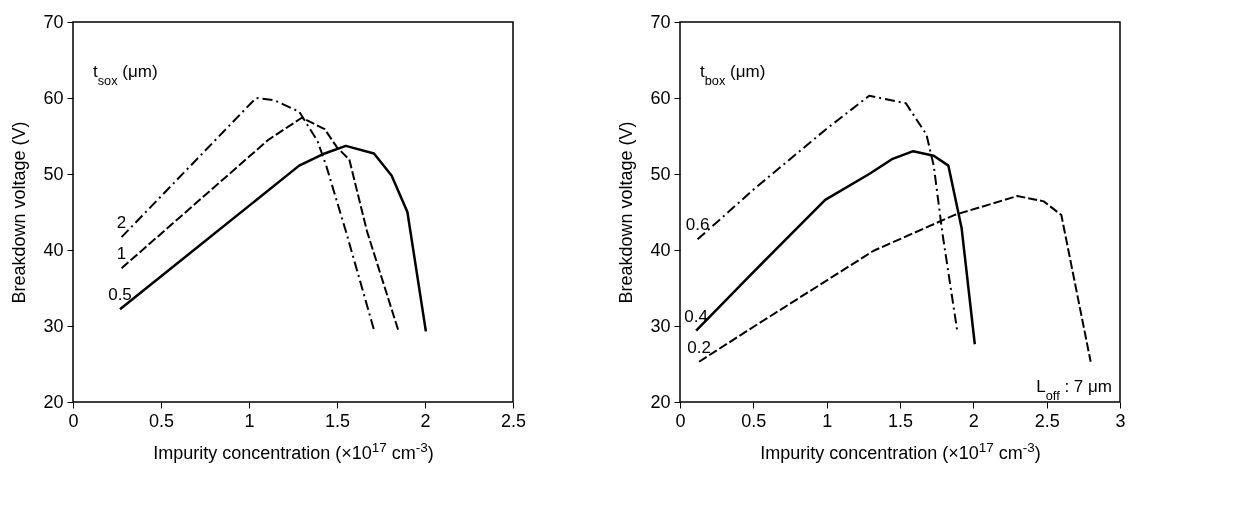 The width and height of the screenshot is (1237, 522). What do you see at coordinates (125, 75) in the screenshot?
I see `legend-title: t$_{sox}$ (μm)` at bounding box center [125, 75].